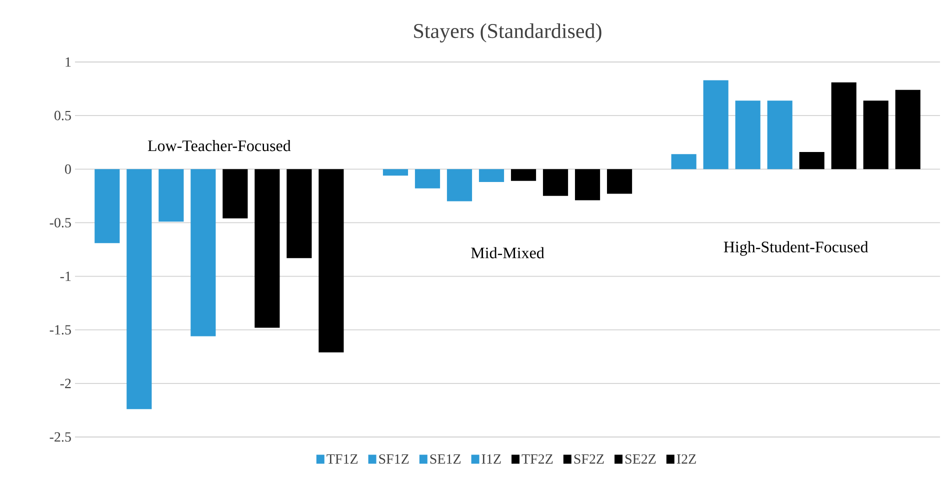  What do you see at coordinates (491, 459) in the screenshot?
I see `legend-label: I1Z` at bounding box center [491, 459].